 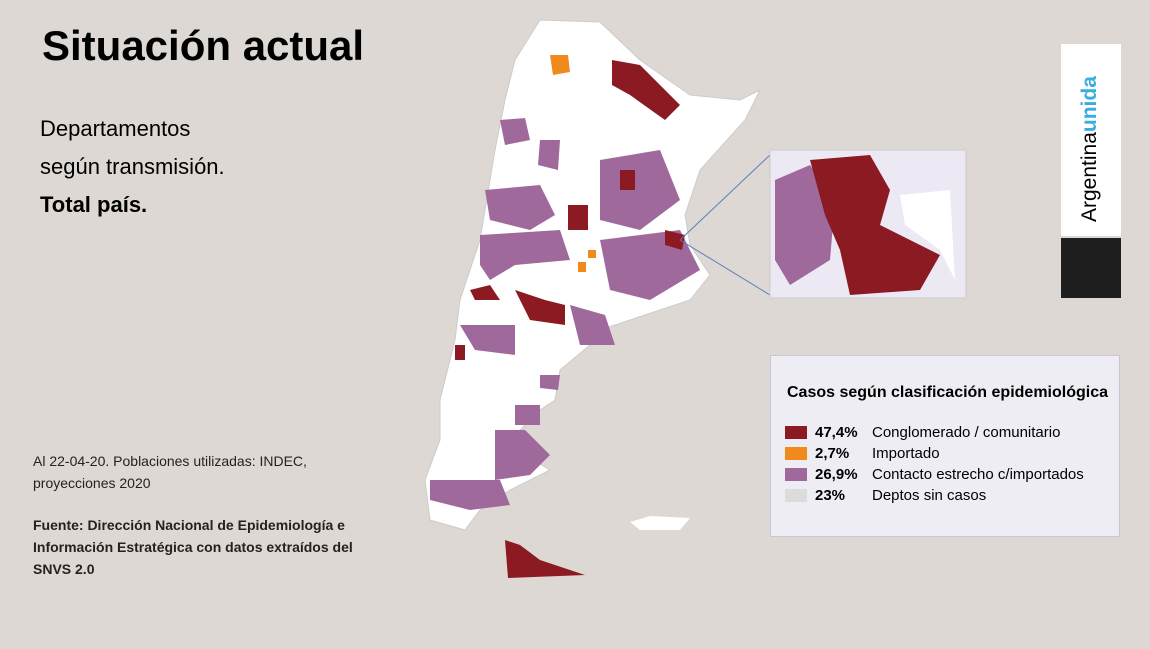 I want to click on legend-item: 47,4% Conglomerado / comunitario, so click(x=922, y=432).